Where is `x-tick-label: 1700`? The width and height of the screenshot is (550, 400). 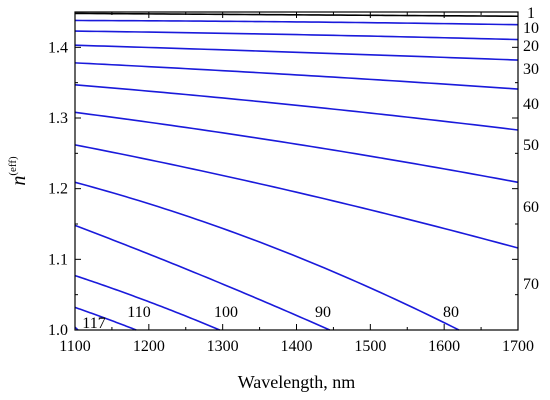 x-tick-label: 1700 is located at coordinates (518, 346).